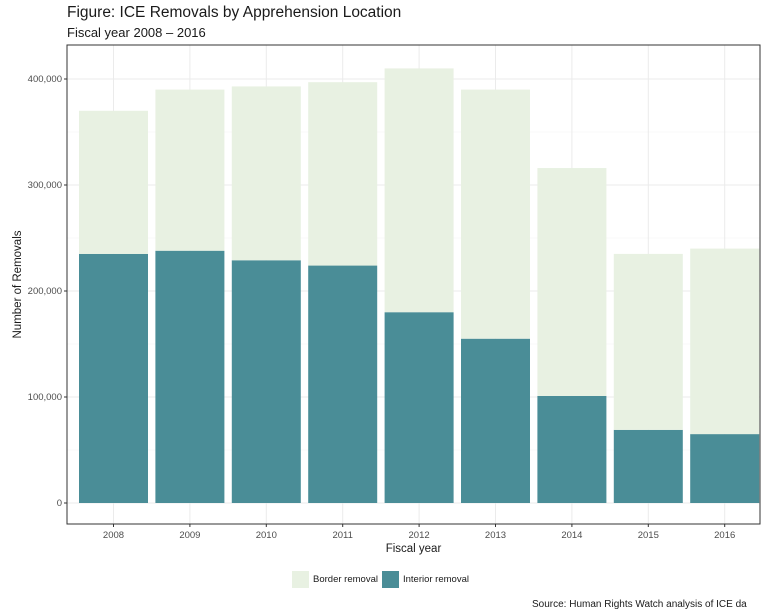 The height and width of the screenshot is (610, 761). Describe the element at coordinates (419, 535) in the screenshot. I see `x-tick-label: 2012` at that location.